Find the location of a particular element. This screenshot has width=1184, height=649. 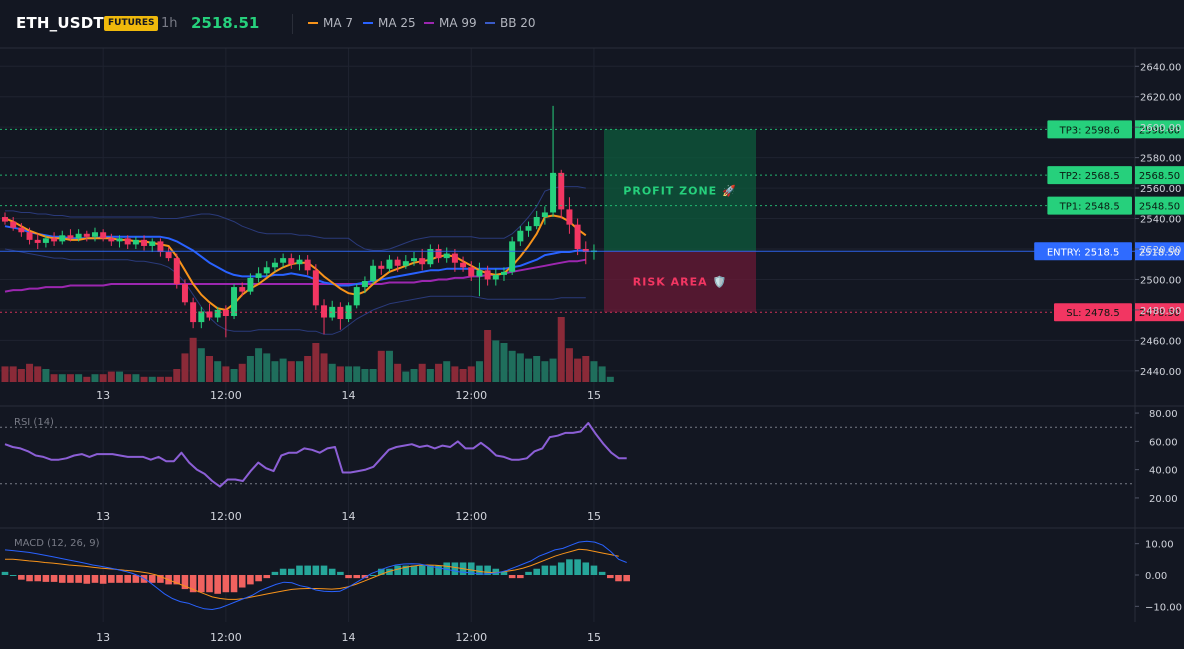

rsi-axis-label: 80.00 is located at coordinates (1163, 414).